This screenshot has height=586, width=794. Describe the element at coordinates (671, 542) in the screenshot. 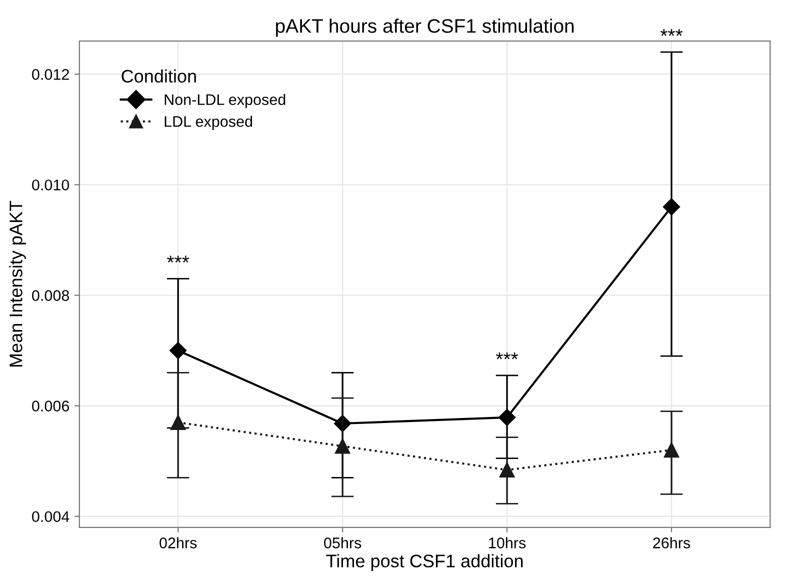

I see `x-tick-label: 26hrs` at that location.